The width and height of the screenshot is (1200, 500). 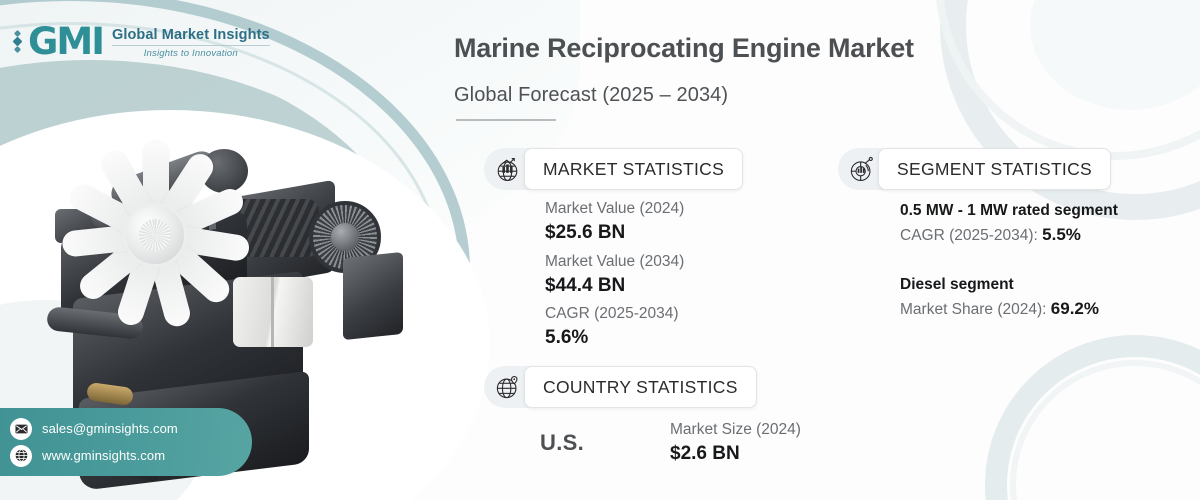 I want to click on logo-tagline: Insights to Innovation, so click(x=190, y=53).